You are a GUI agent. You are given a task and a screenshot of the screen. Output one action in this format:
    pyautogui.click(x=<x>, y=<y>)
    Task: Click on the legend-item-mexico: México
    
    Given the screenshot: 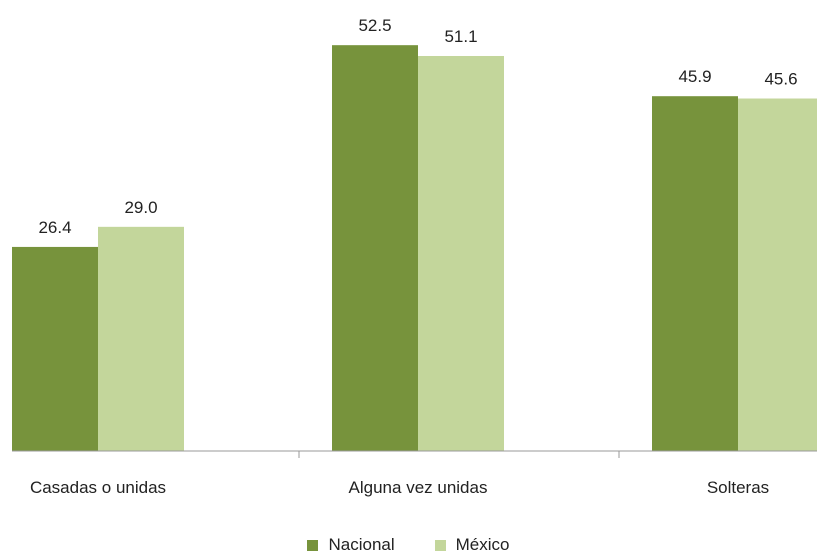 What is the action you would take?
    pyautogui.click(x=472, y=545)
    